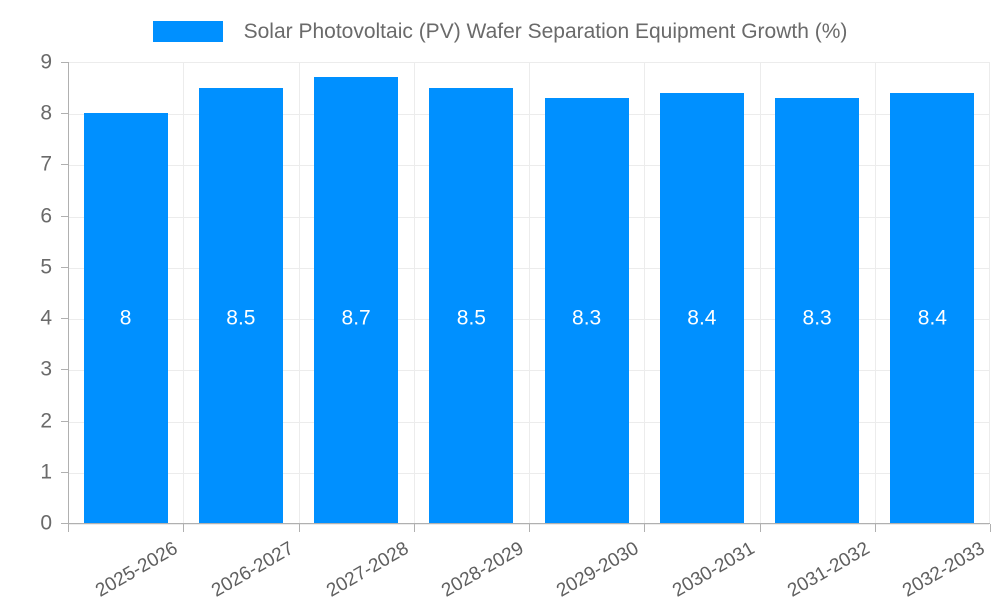 Image resolution: width=1000 pixels, height=600 pixels. I want to click on y-axis-tick-label: 9, so click(46, 62).